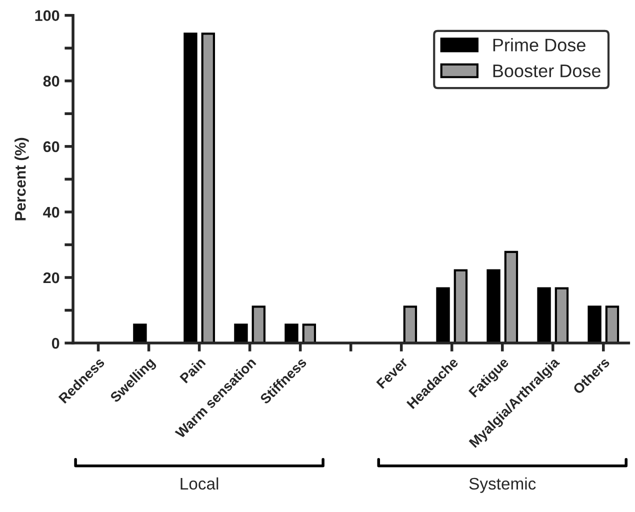  Describe the element at coordinates (502, 485) in the screenshot. I see `text: Systemic` at that location.